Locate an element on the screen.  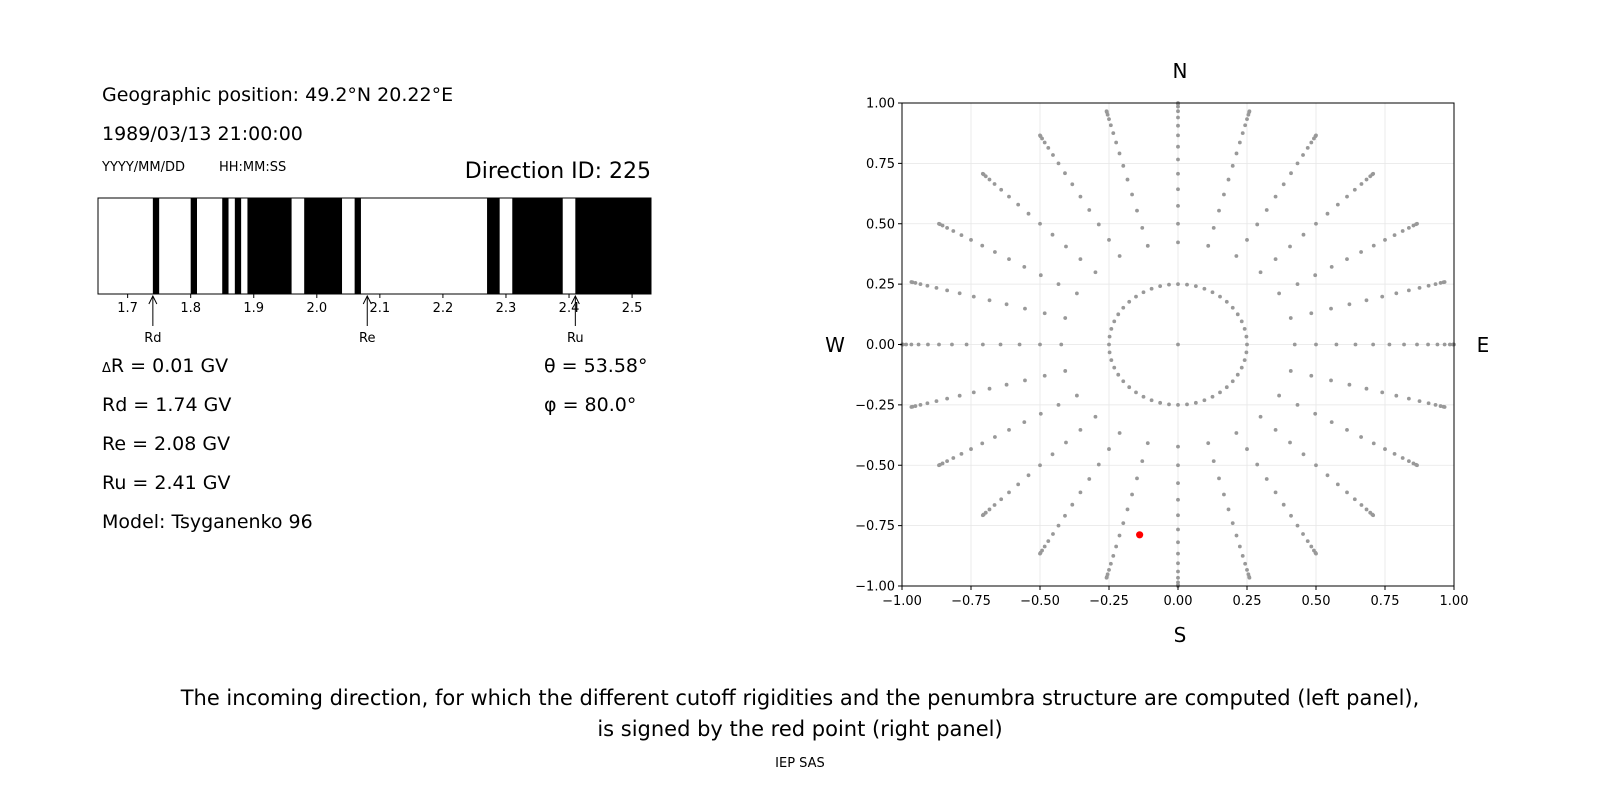
caption-line-2: is signed by the red point (right panel) is located at coordinates (800, 729).